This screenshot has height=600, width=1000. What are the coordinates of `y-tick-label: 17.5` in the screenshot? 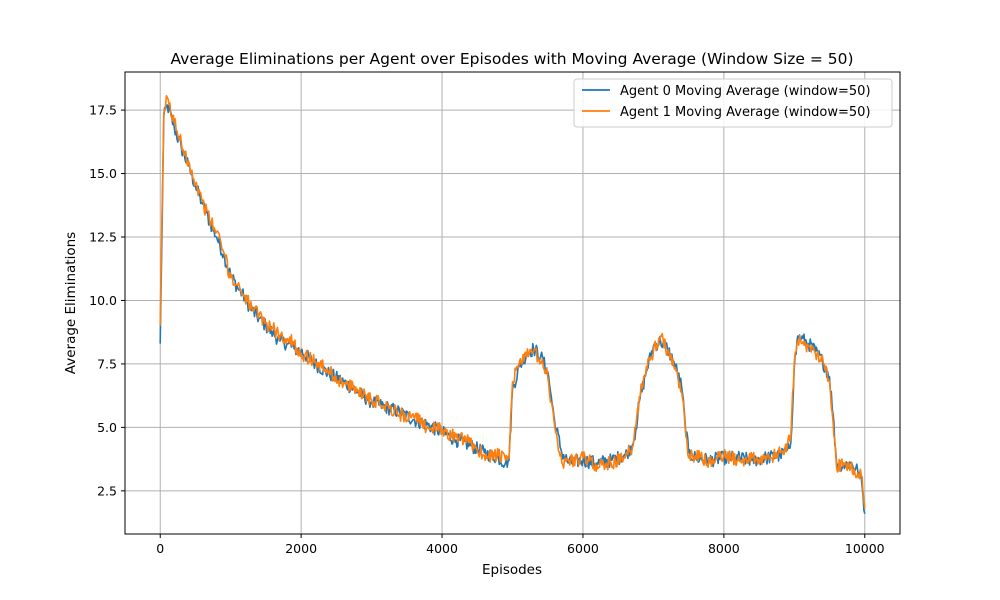 It's located at (103, 110).